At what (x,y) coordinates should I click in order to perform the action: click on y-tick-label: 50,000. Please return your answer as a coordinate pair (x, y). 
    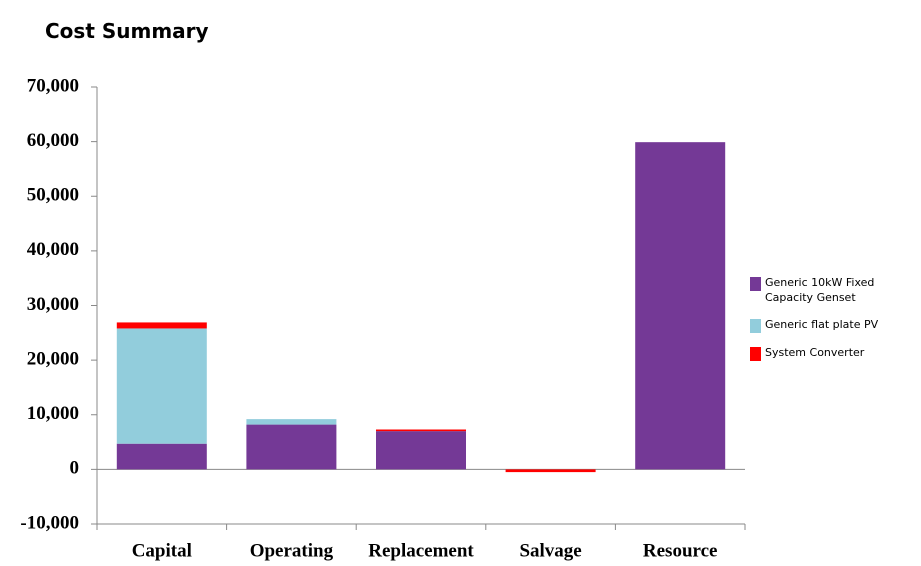
    Looking at the image, I should click on (53, 195).